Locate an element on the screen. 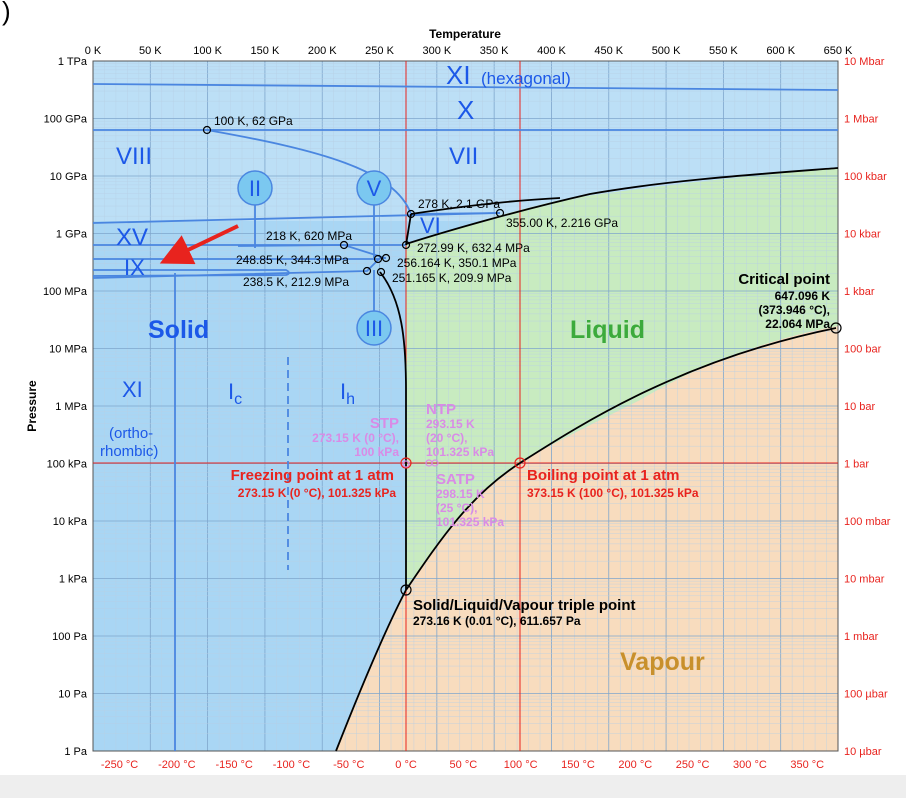 The height and width of the screenshot is (798, 906). bar-tick-label: 1 bar is located at coordinates (856, 465).